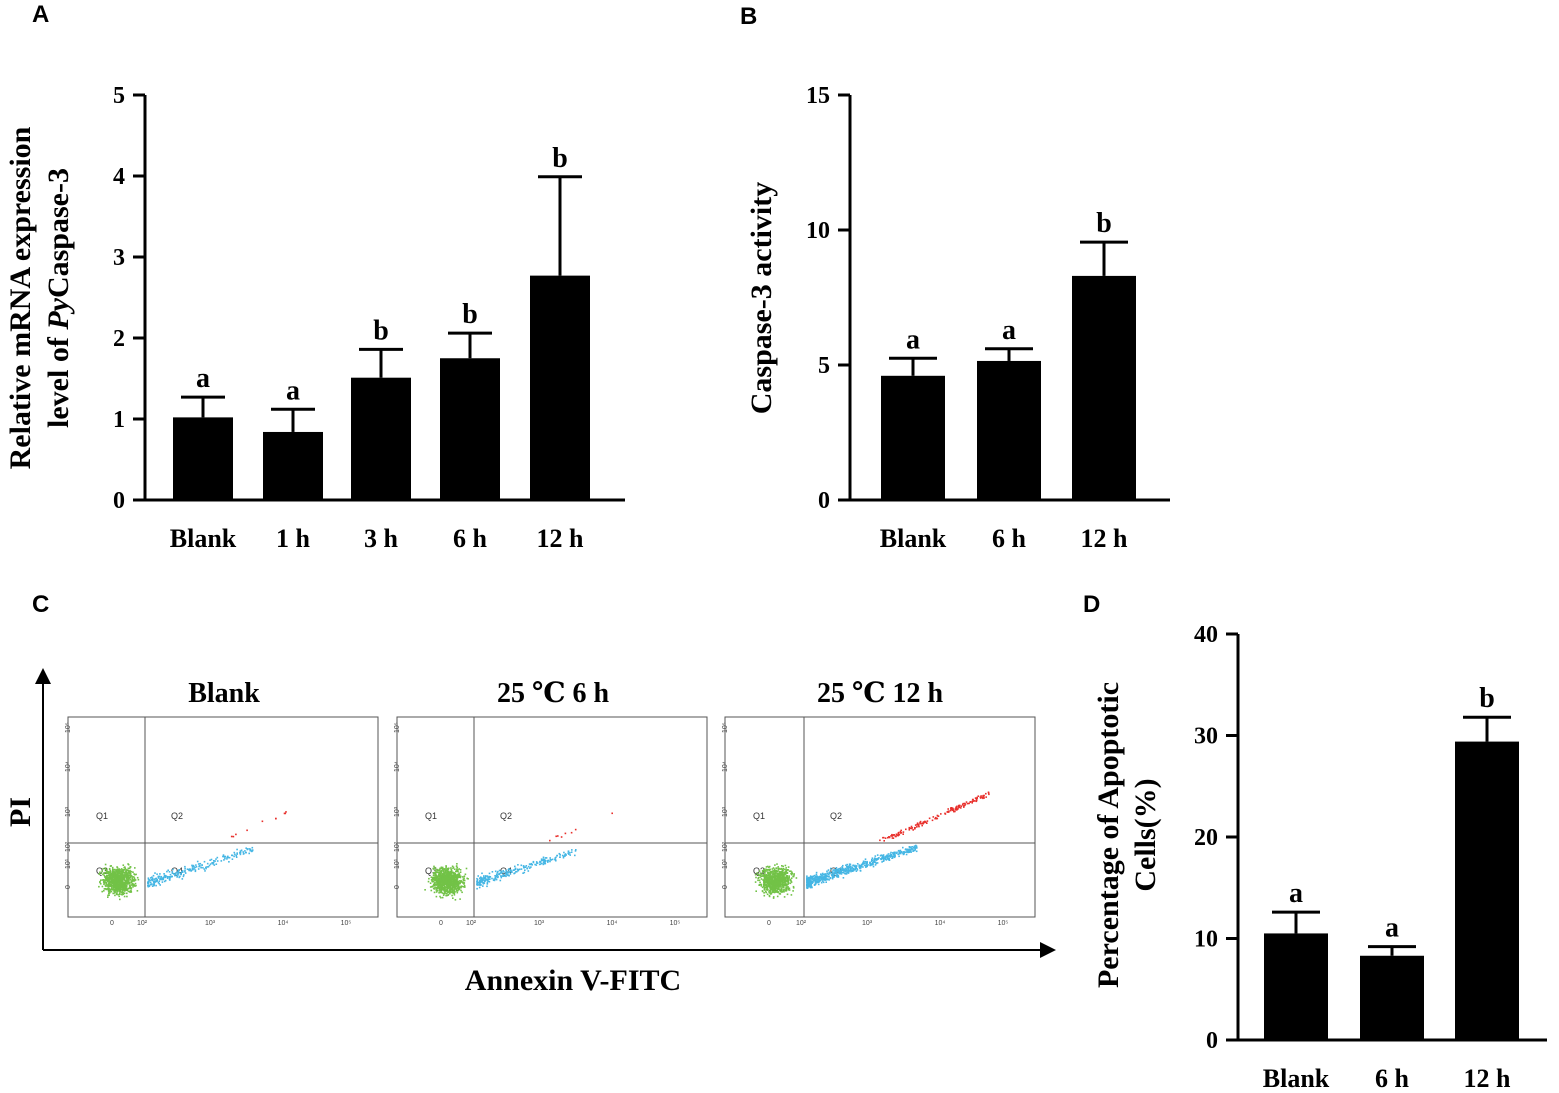 This screenshot has height=1093, width=1559. I want to click on panel-b-ytick-label: 10, so click(818, 231).